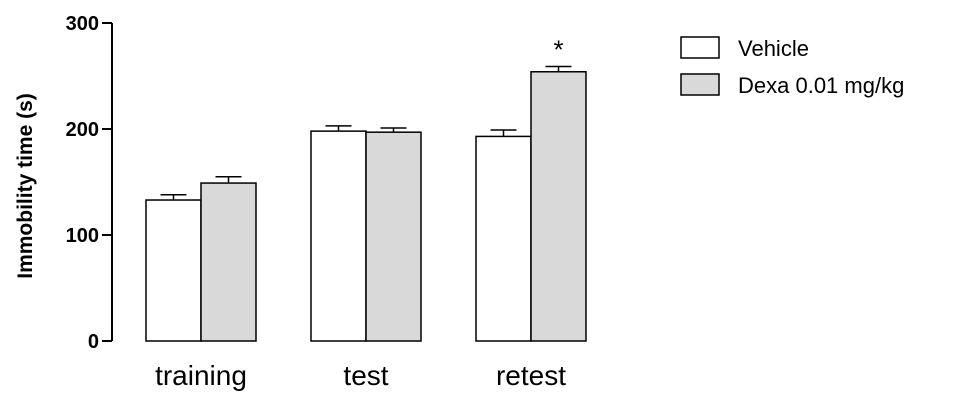  What do you see at coordinates (25, 186) in the screenshot?
I see `y-axis-title: Immobility time (s)` at bounding box center [25, 186].